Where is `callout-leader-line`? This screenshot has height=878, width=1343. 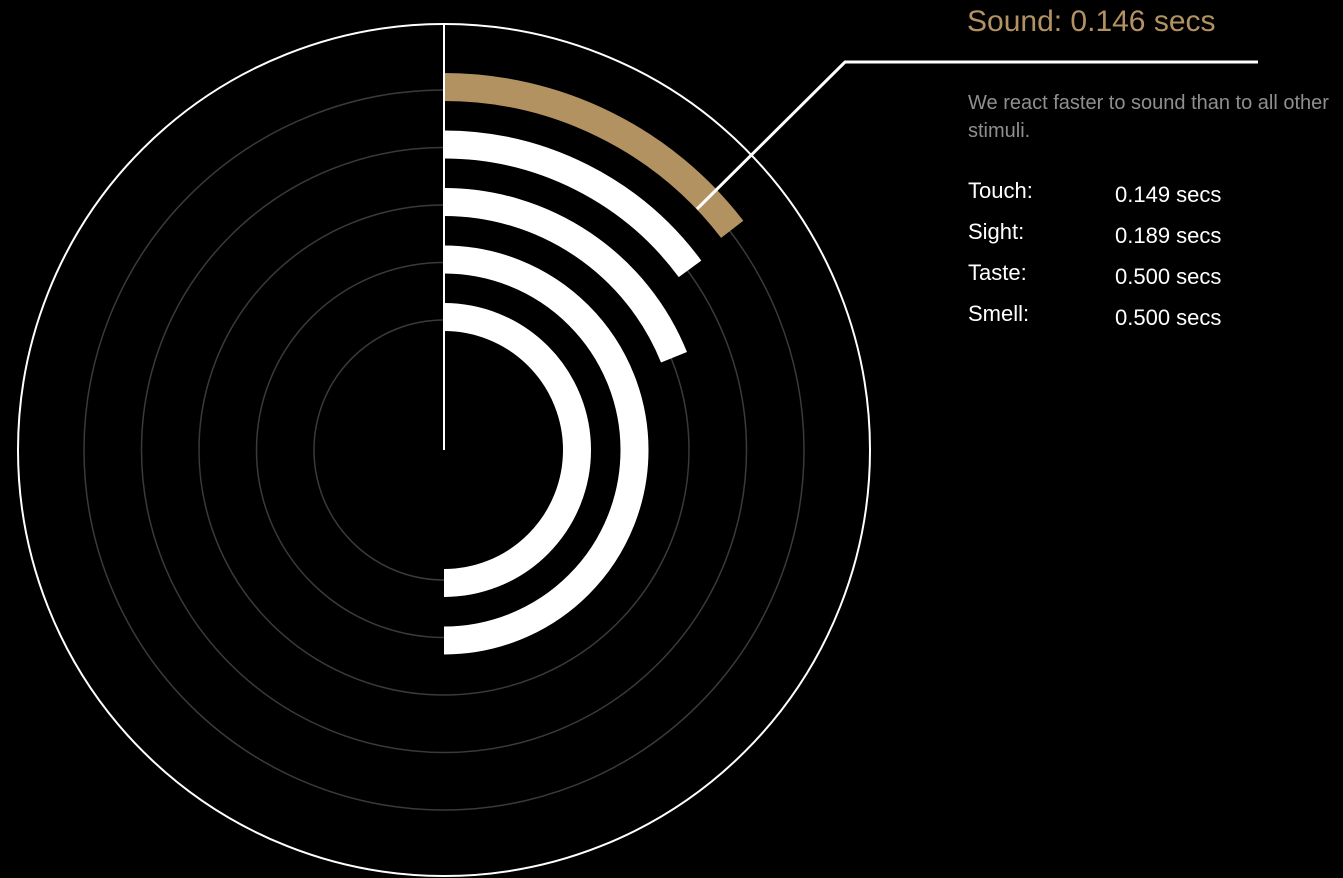 callout-leader-line is located at coordinates (976, 135).